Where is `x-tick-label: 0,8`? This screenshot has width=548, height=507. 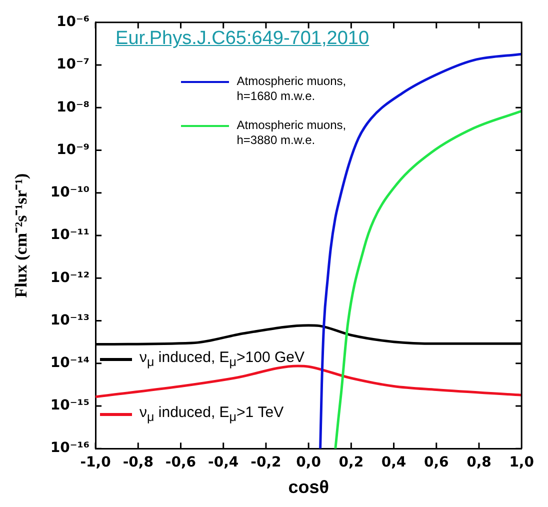 x-tick-label: 0,8 is located at coordinates (479, 462).